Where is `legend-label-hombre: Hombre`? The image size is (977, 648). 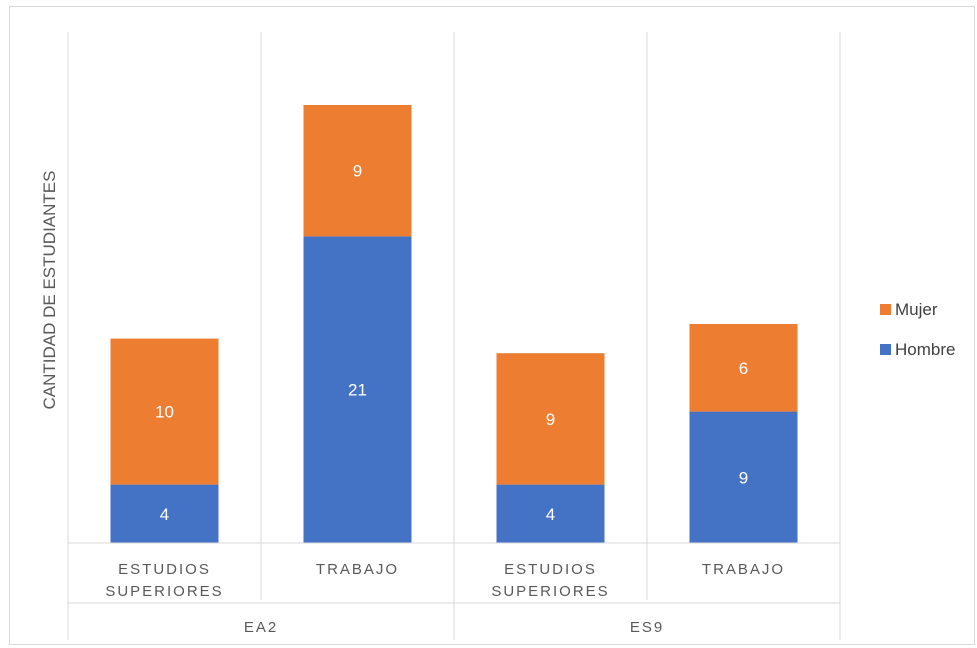 legend-label-hombre: Hombre is located at coordinates (925, 349).